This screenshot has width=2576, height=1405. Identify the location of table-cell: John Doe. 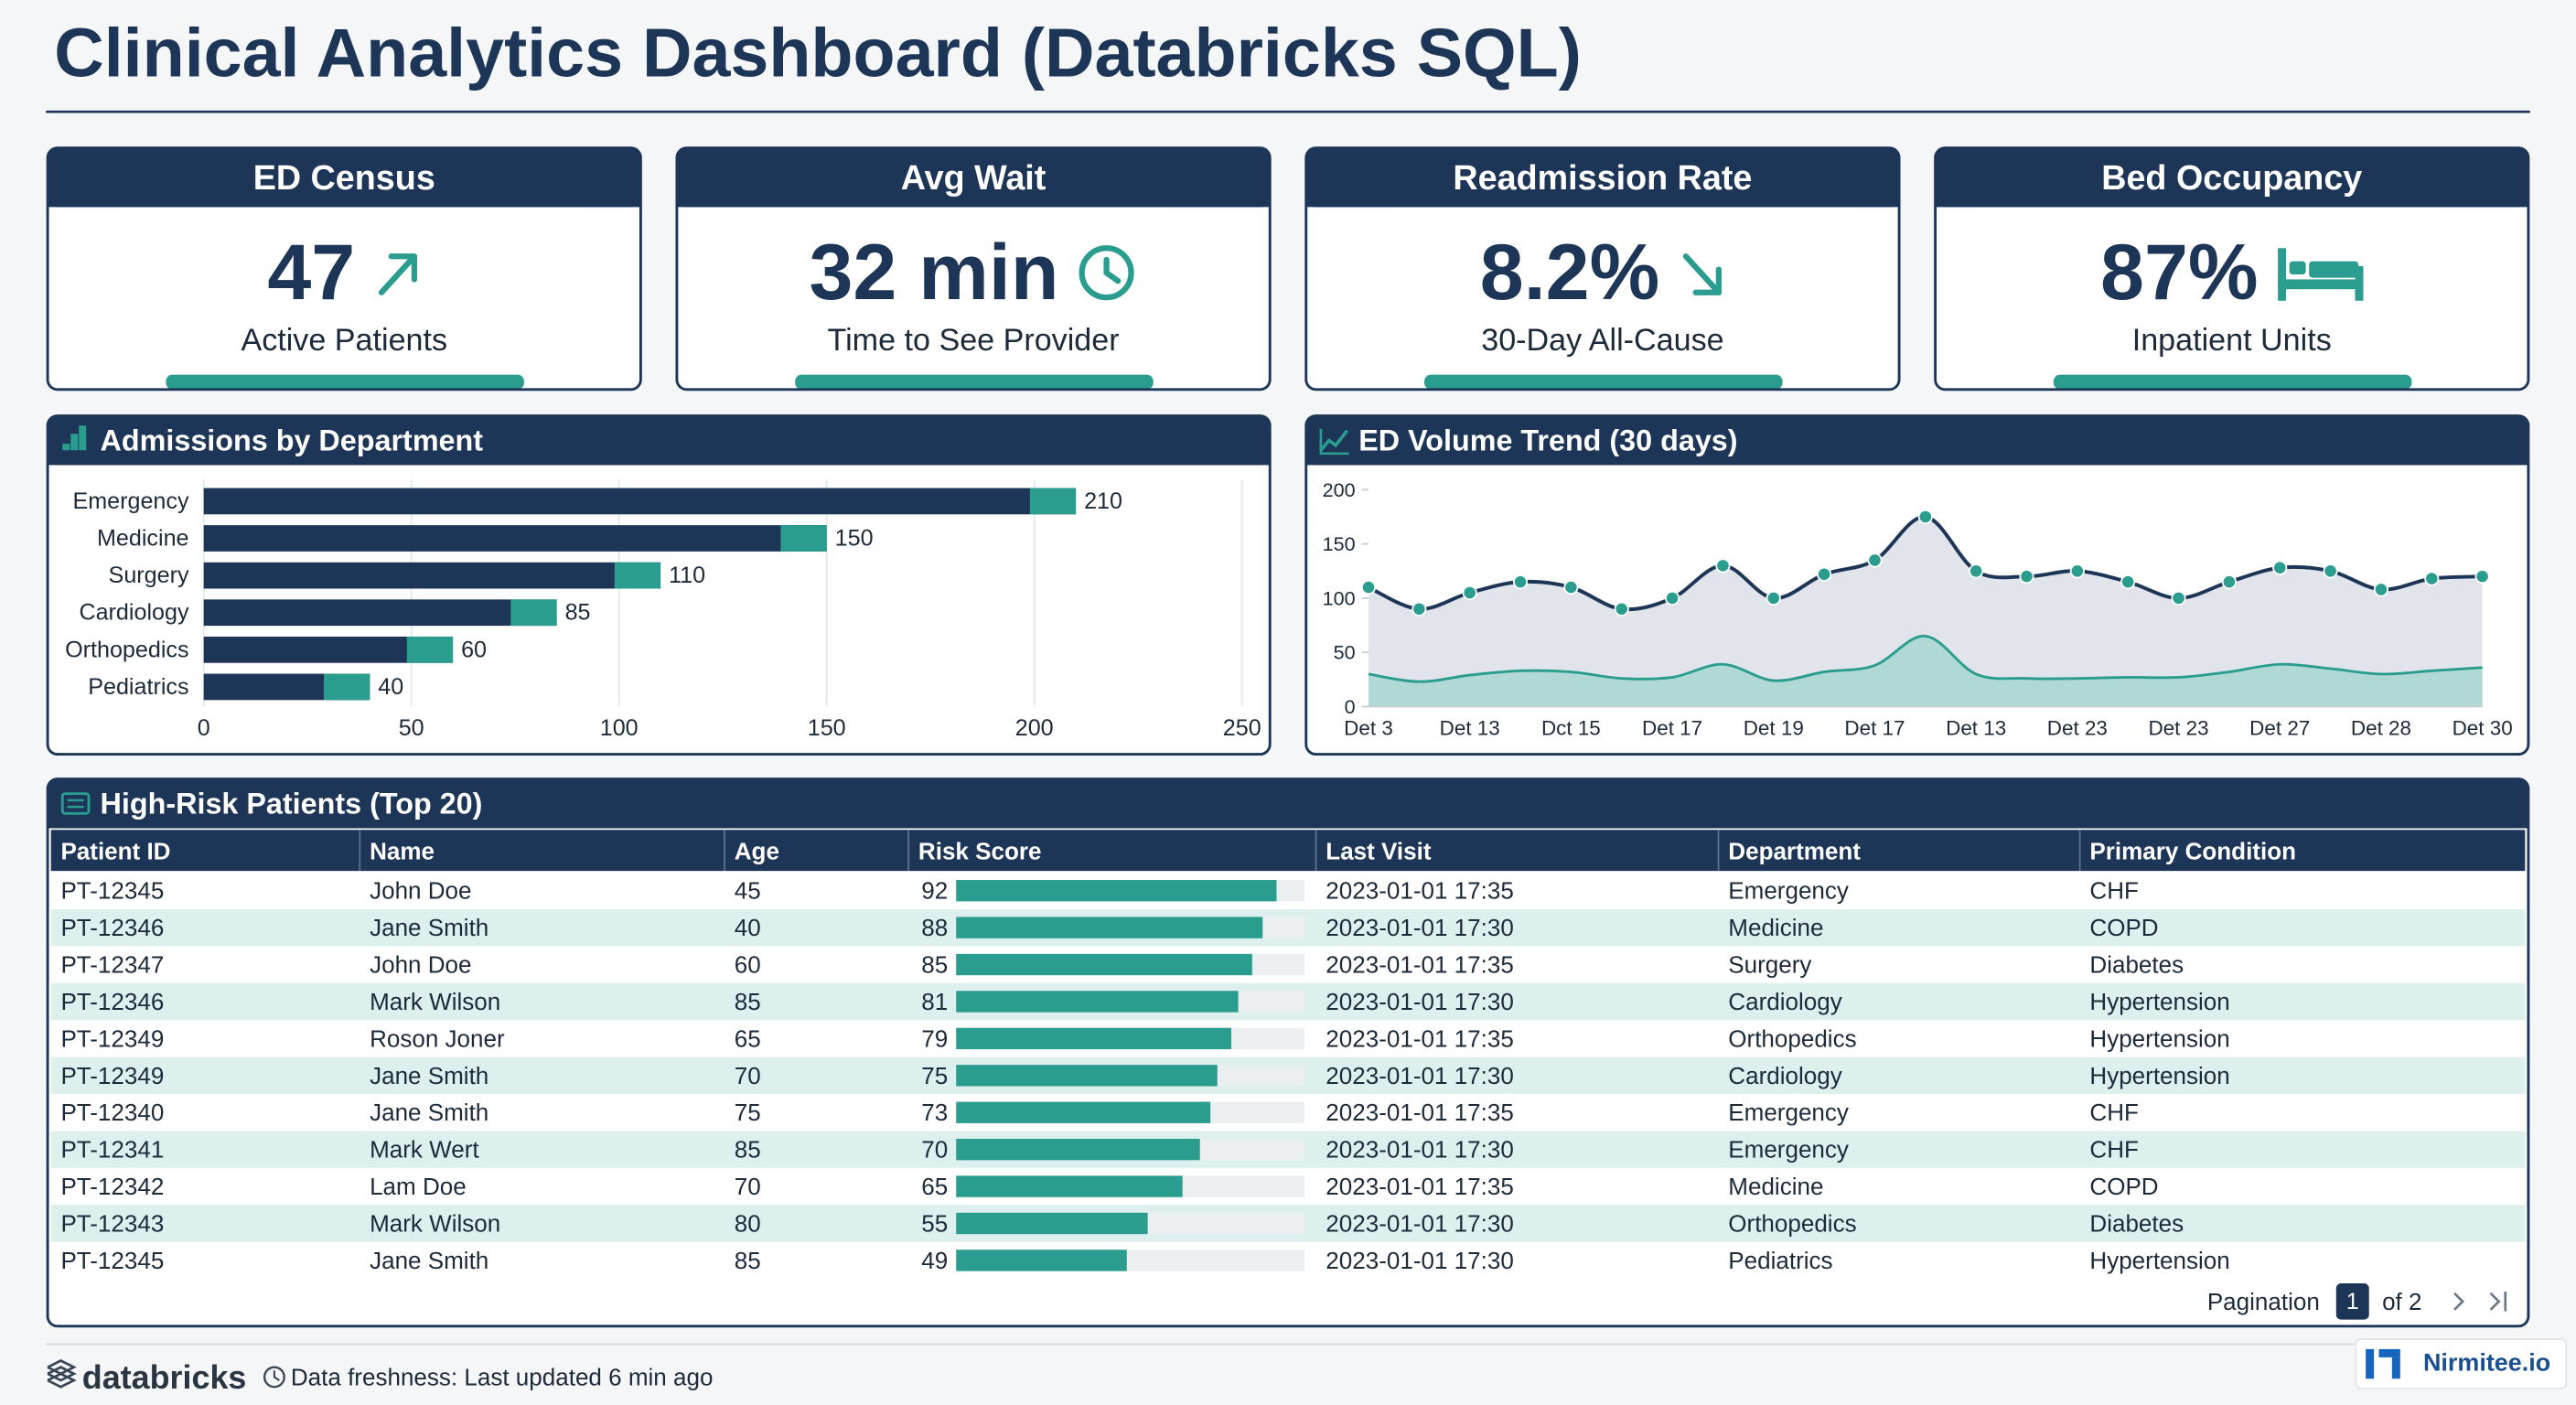
(421, 891).